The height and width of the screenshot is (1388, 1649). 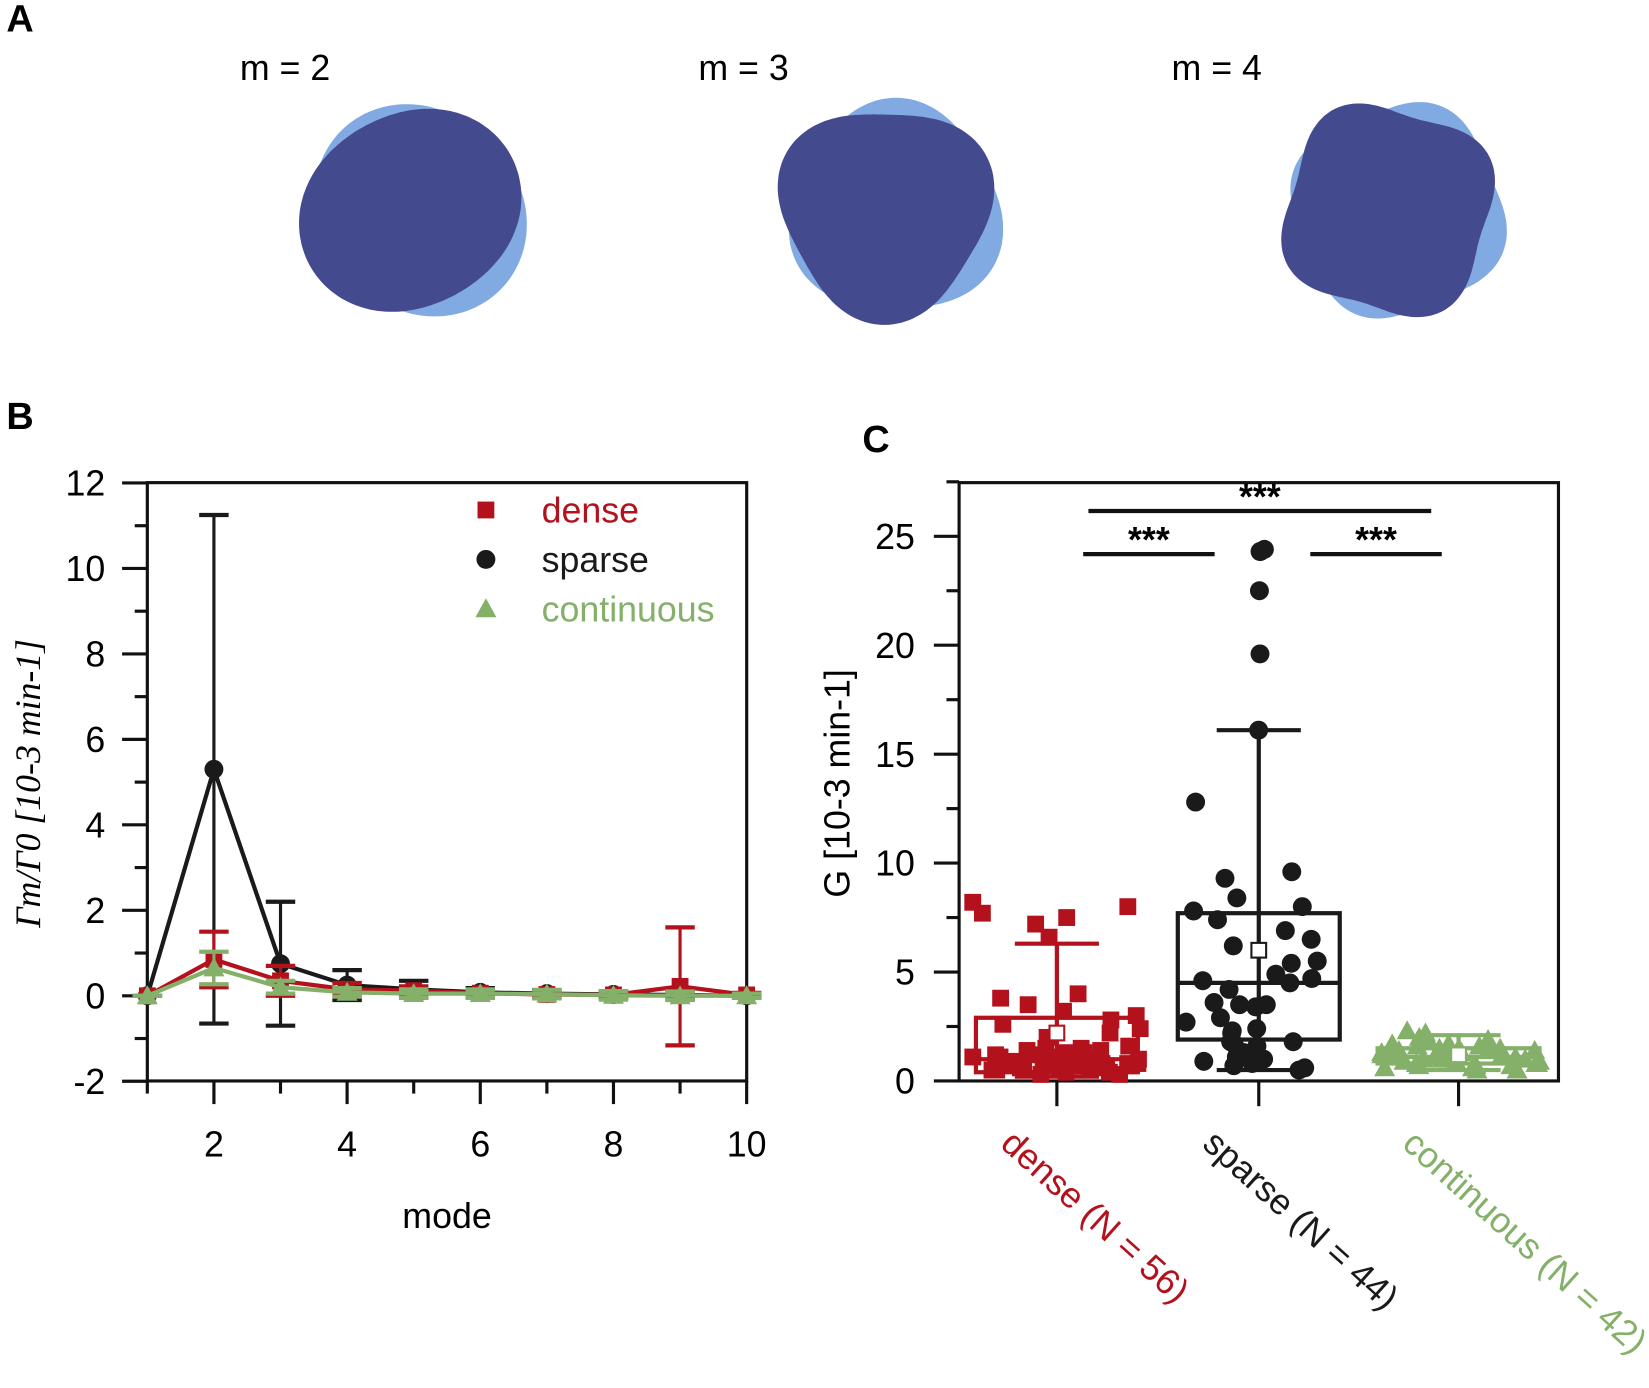 What do you see at coordinates (1217, 68) in the screenshot?
I see `shape-label: m = 4` at bounding box center [1217, 68].